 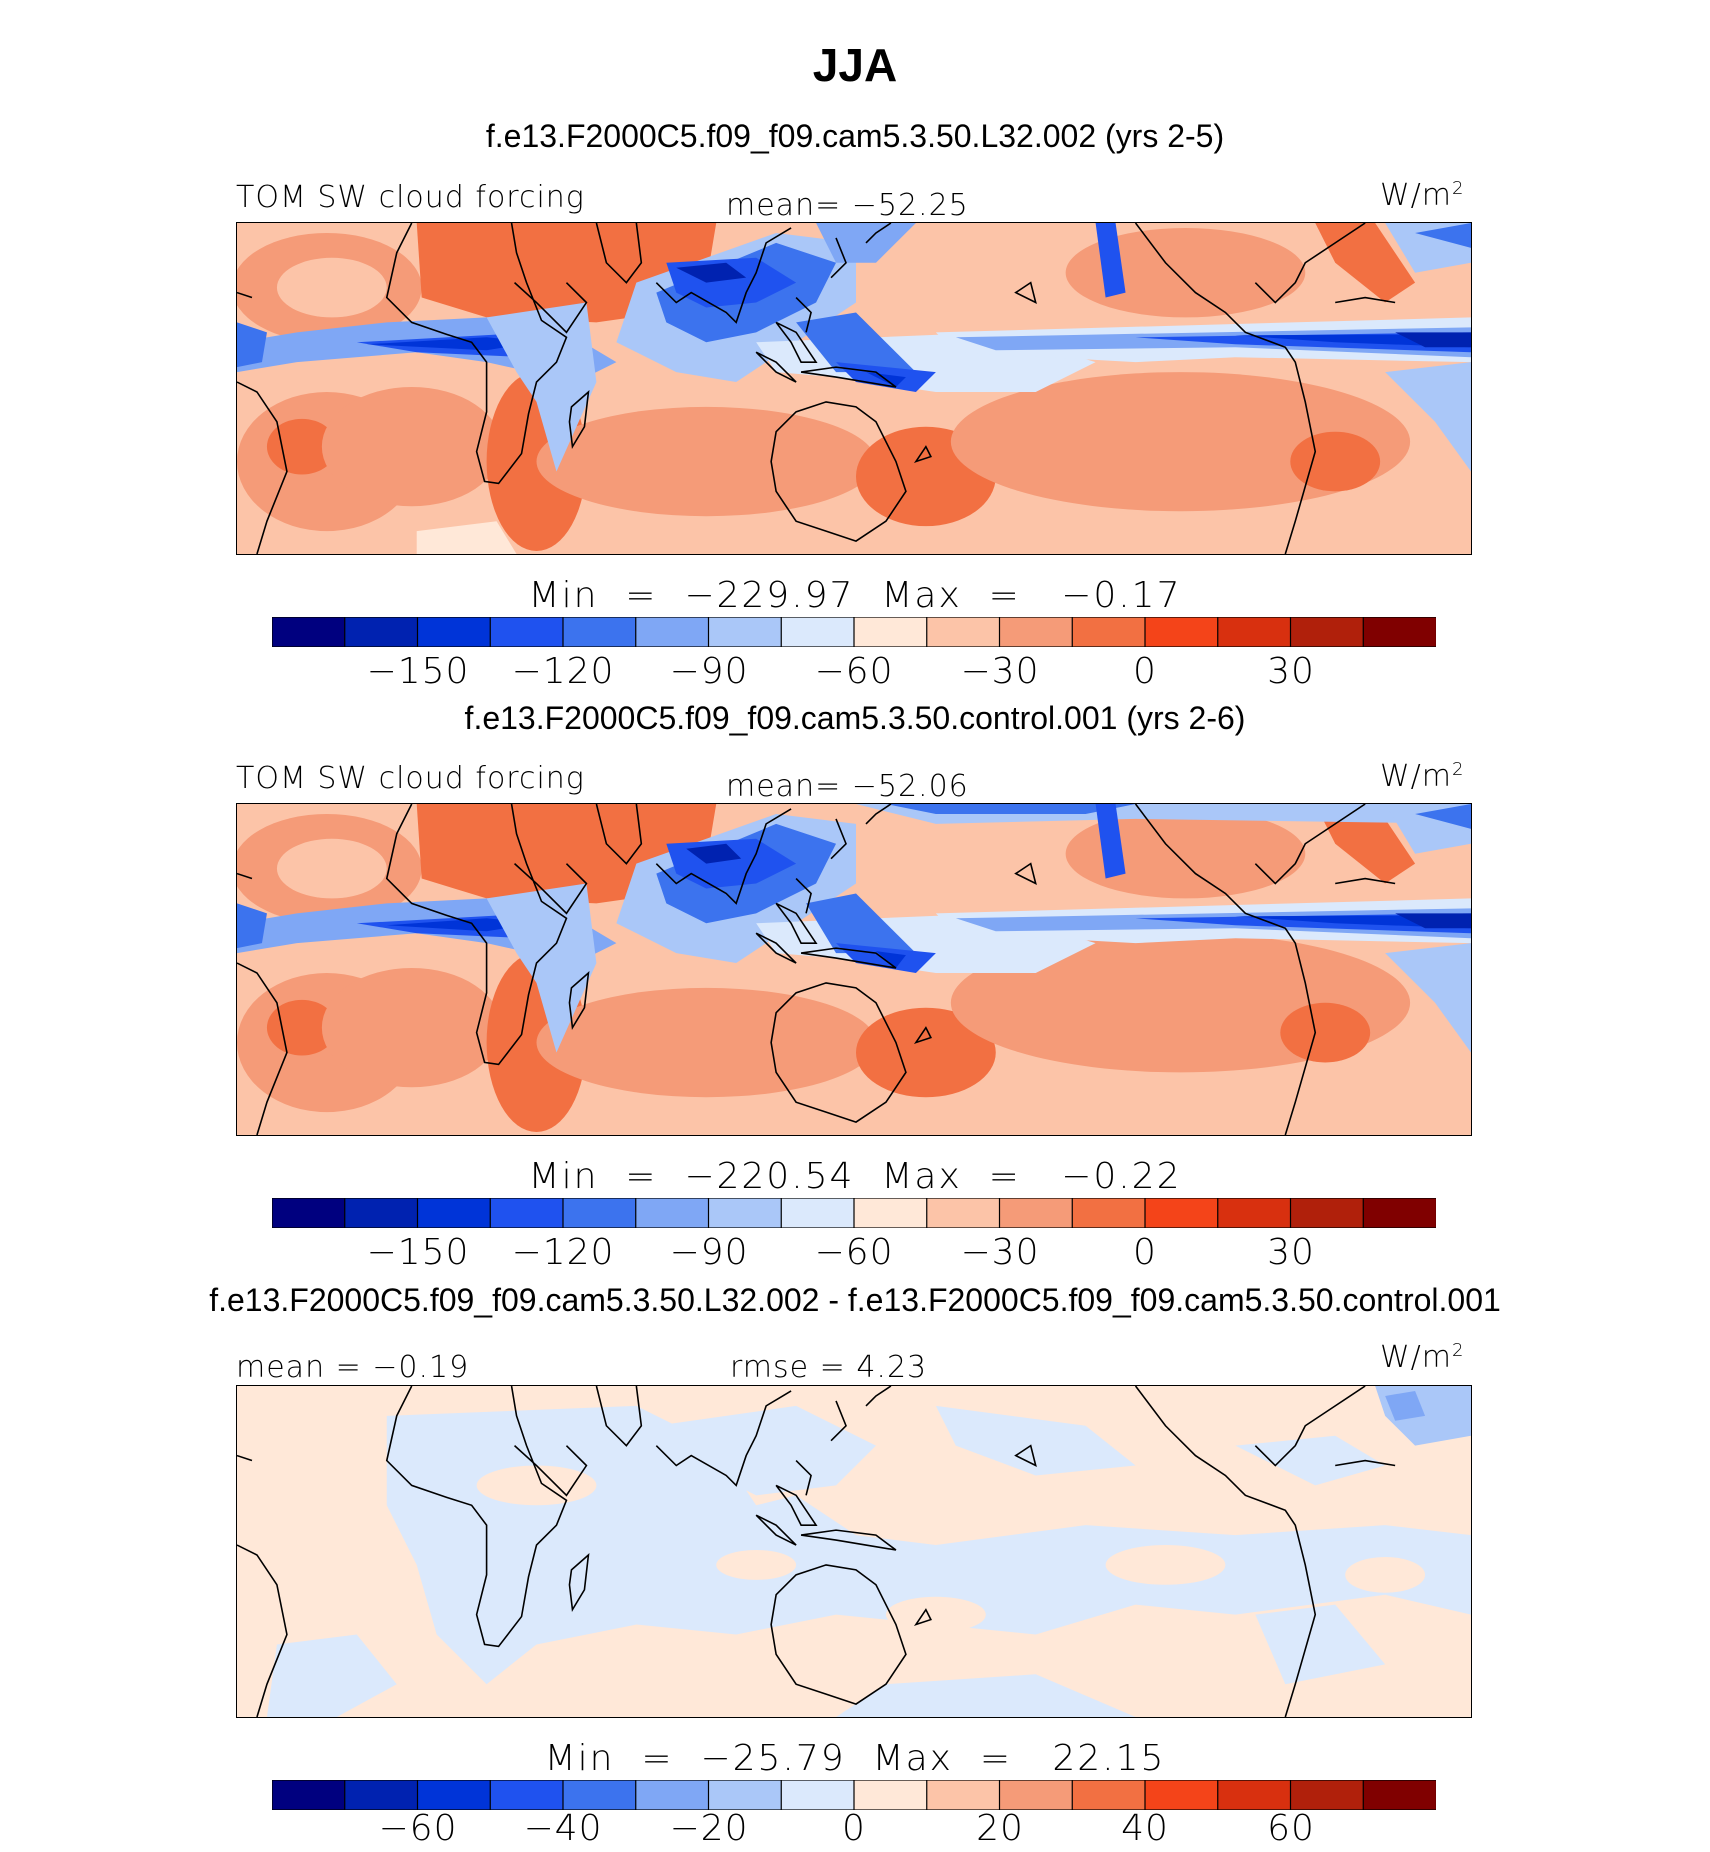 I want to click on colorbar-tick-label: 60, so click(x=1291, y=1828).